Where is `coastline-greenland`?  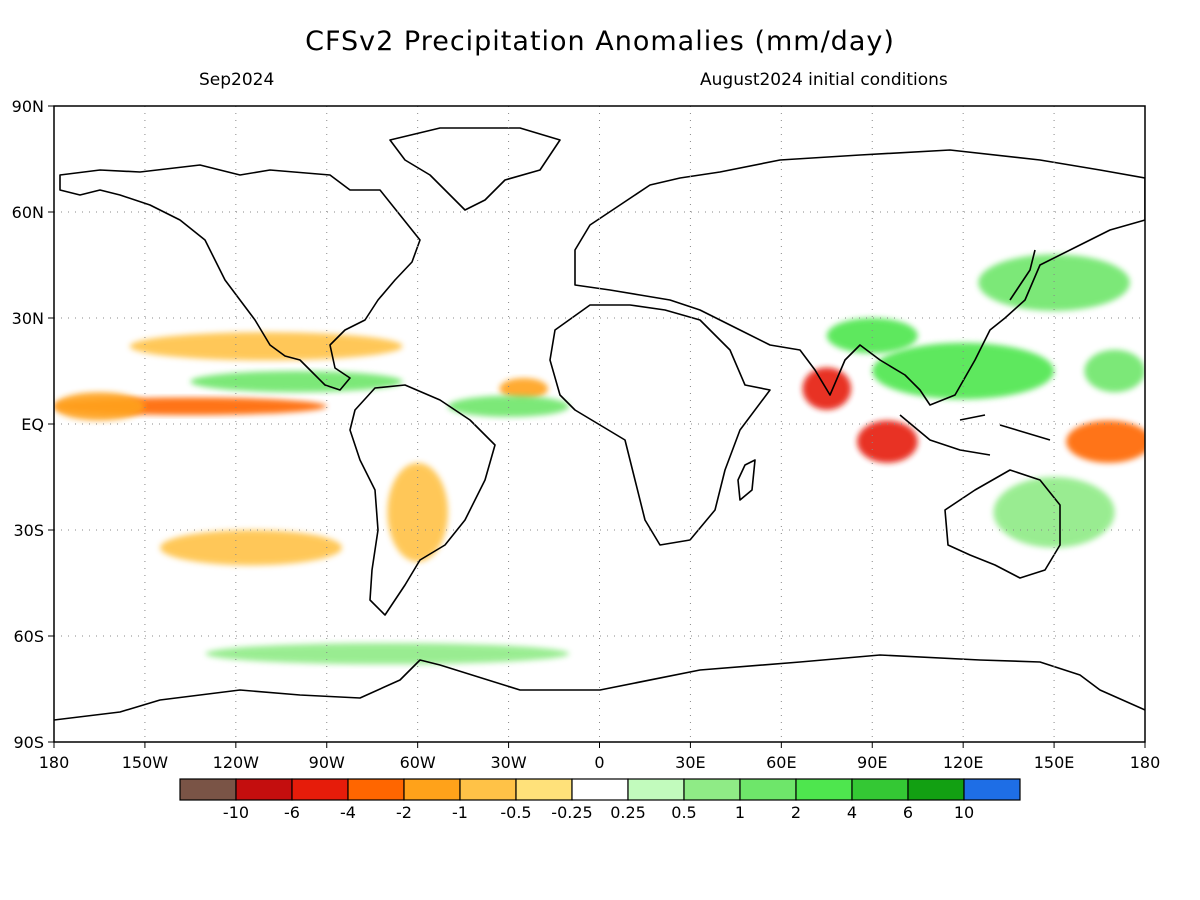
coastline-greenland is located at coordinates (475, 169).